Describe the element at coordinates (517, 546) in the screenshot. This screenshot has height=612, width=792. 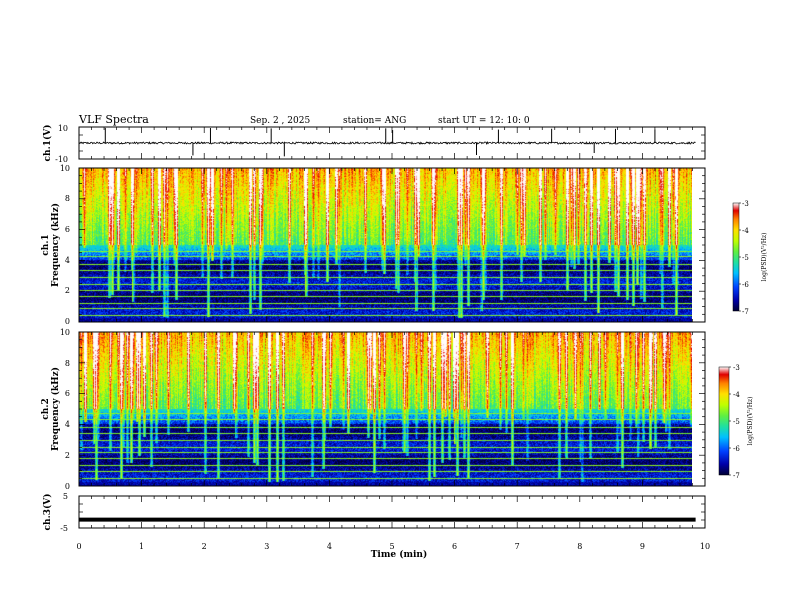
I see `time-axis-tick-label-7: 7` at that location.